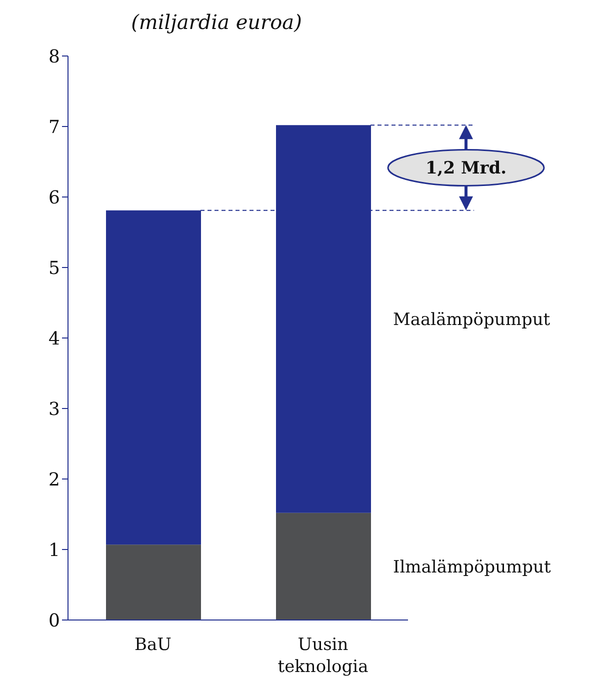  Describe the element at coordinates (54, 409) in the screenshot. I see `y-tick-label: 3` at that location.